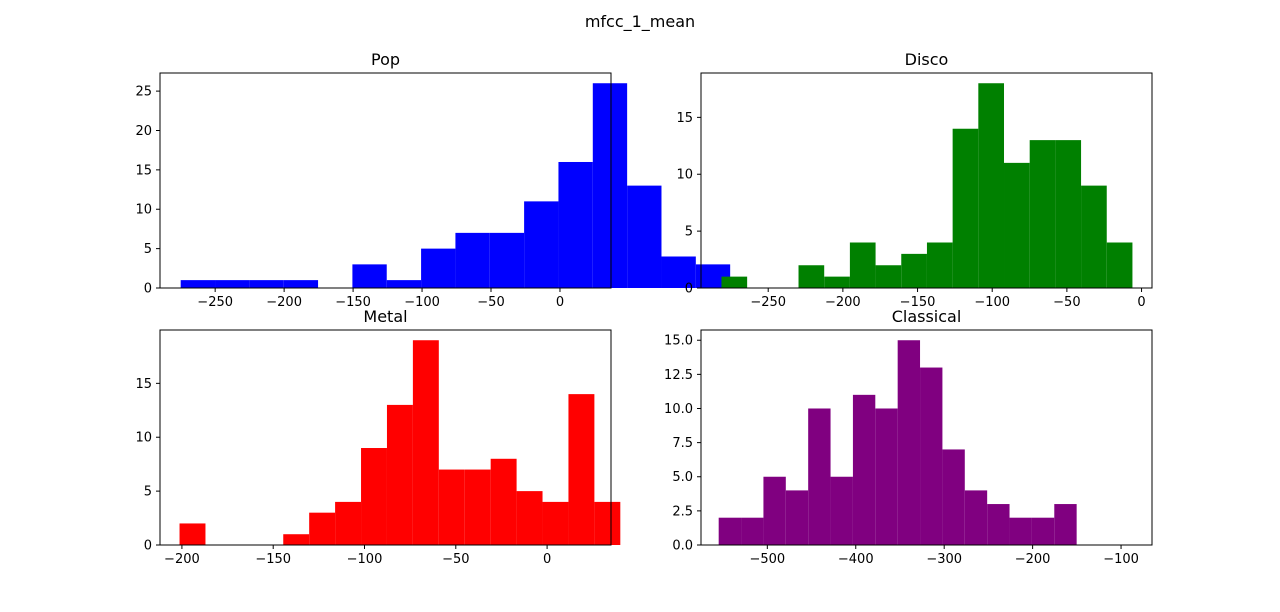 The width and height of the screenshot is (1280, 612). I want to click on disco-x-tick-label: −100, so click(992, 302).